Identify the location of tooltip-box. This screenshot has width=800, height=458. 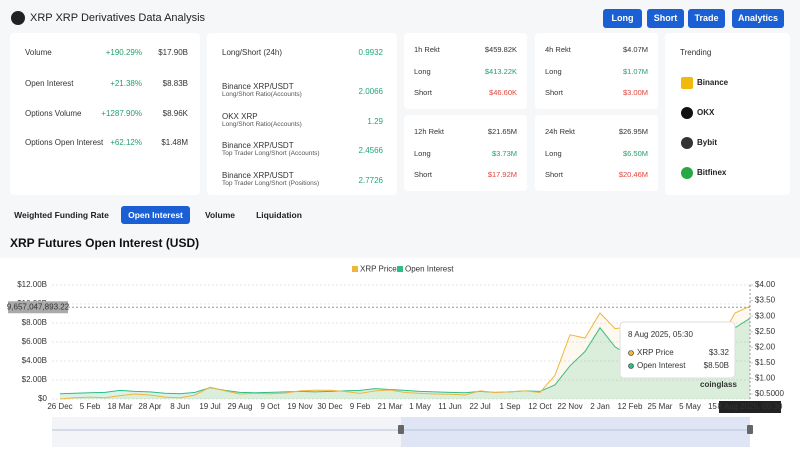
(677, 350).